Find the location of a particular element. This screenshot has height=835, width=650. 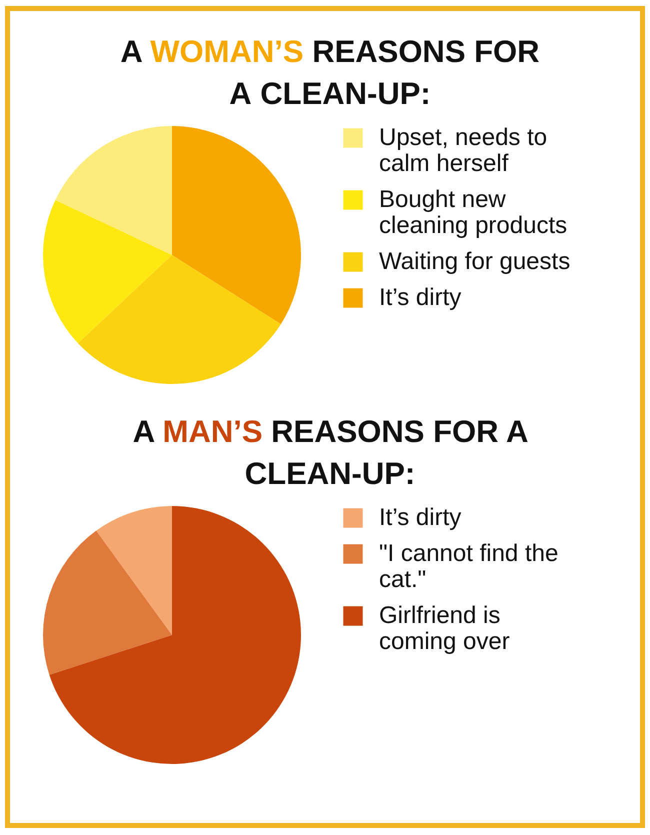

chart-title: A WOMAN’S REASONS FOR A CLEAN-UP: is located at coordinates (330, 72).